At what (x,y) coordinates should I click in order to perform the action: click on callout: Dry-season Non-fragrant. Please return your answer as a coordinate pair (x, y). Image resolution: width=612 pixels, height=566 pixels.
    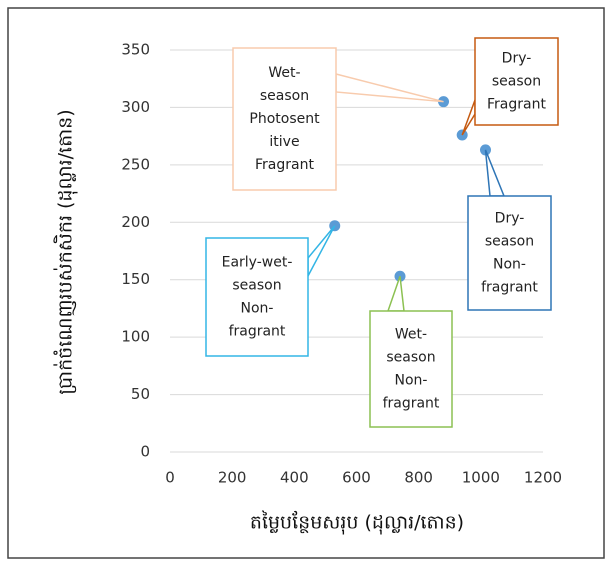
    Looking at the image, I should click on (509, 230).